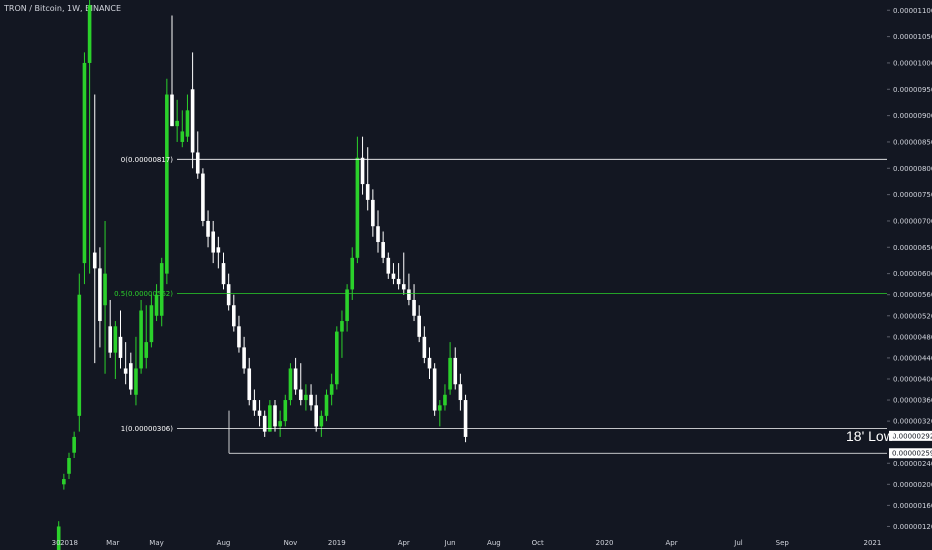 Image resolution: width=932 pixels, height=550 pixels. What do you see at coordinates (63, 8) in the screenshot?
I see `chart-title: TRON / Bitcoin, 1W, BINANCE` at bounding box center [63, 8].